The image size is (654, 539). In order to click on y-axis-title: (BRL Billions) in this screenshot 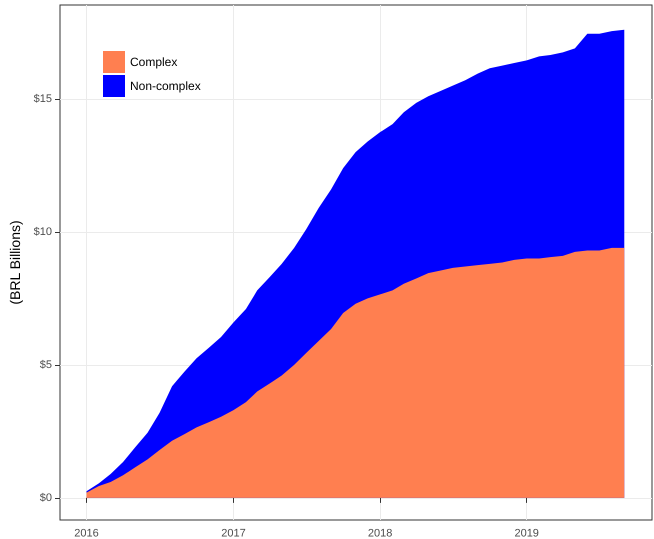, I will do `click(15, 262)`.